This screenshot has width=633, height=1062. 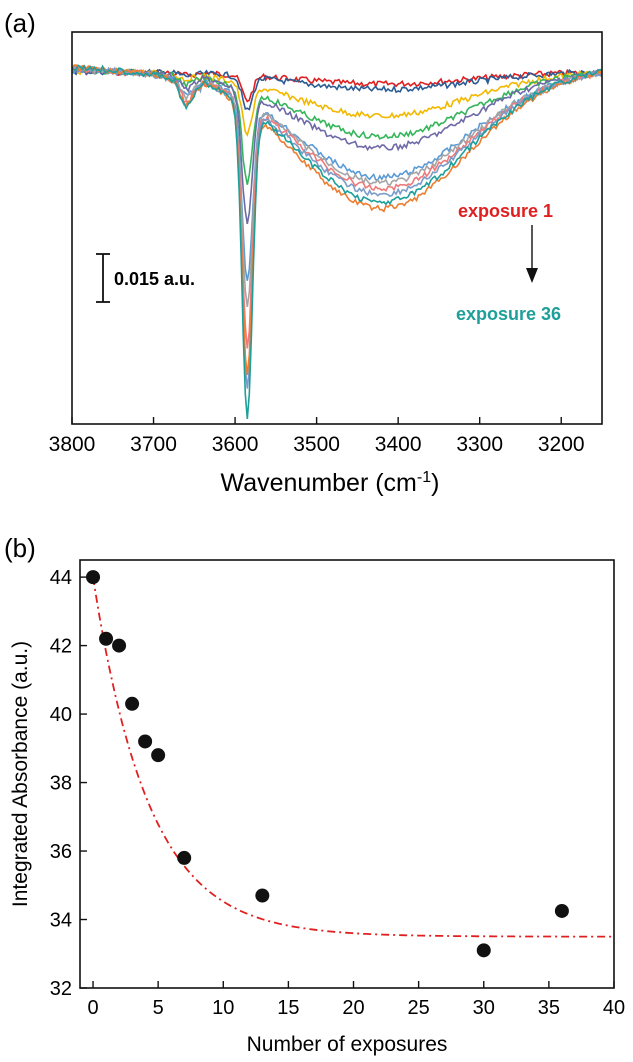 What do you see at coordinates (153, 444) in the screenshot?
I see `x-tick-label: 3700` at bounding box center [153, 444].